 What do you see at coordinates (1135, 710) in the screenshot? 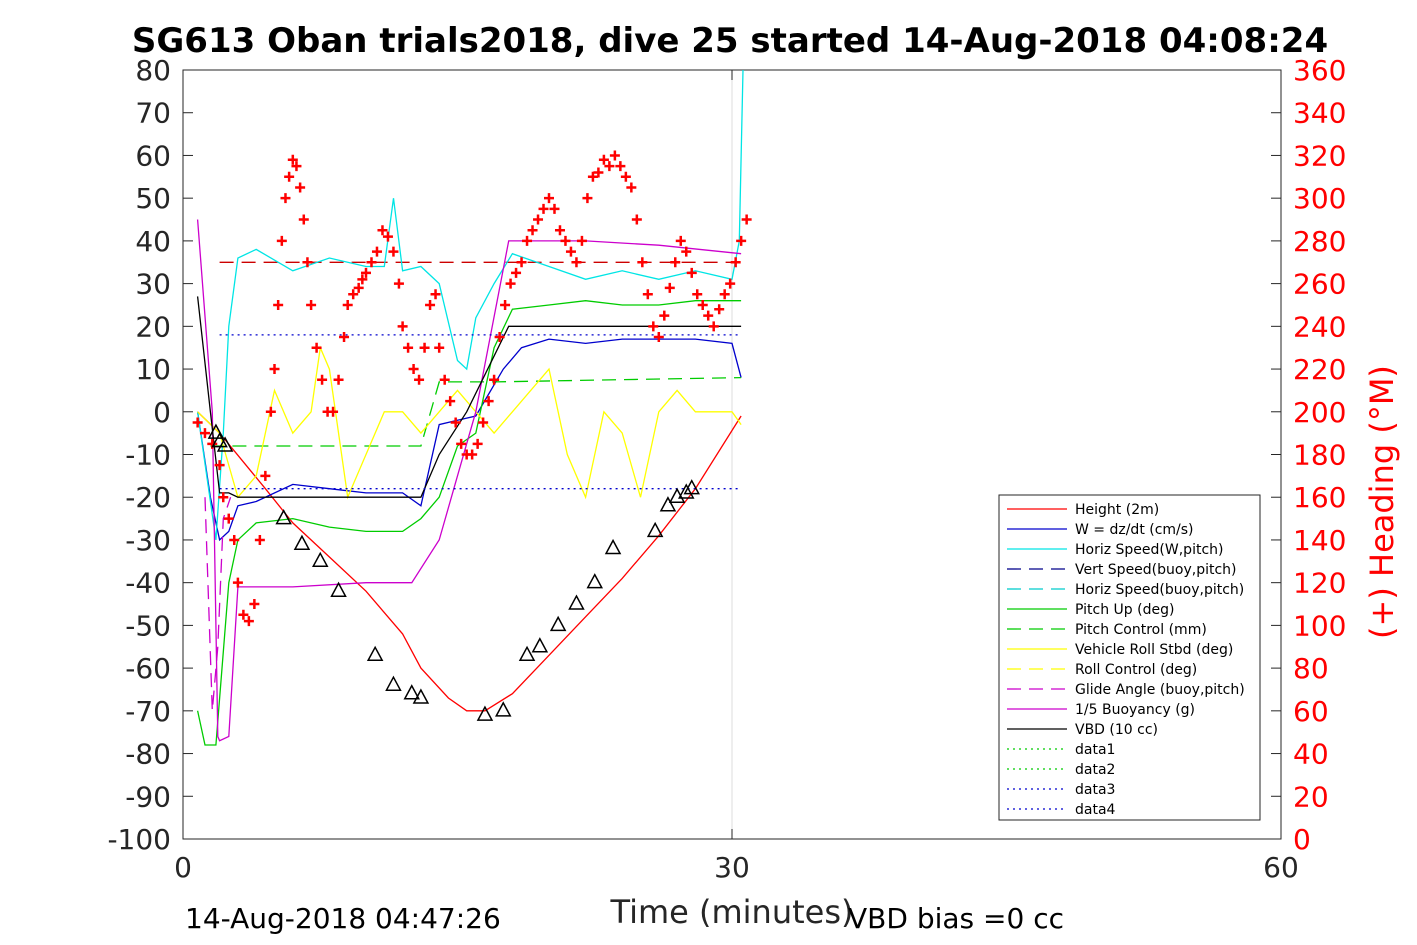
I see `legend-label: 1/5 Buoyancy (g)` at bounding box center [1135, 710].